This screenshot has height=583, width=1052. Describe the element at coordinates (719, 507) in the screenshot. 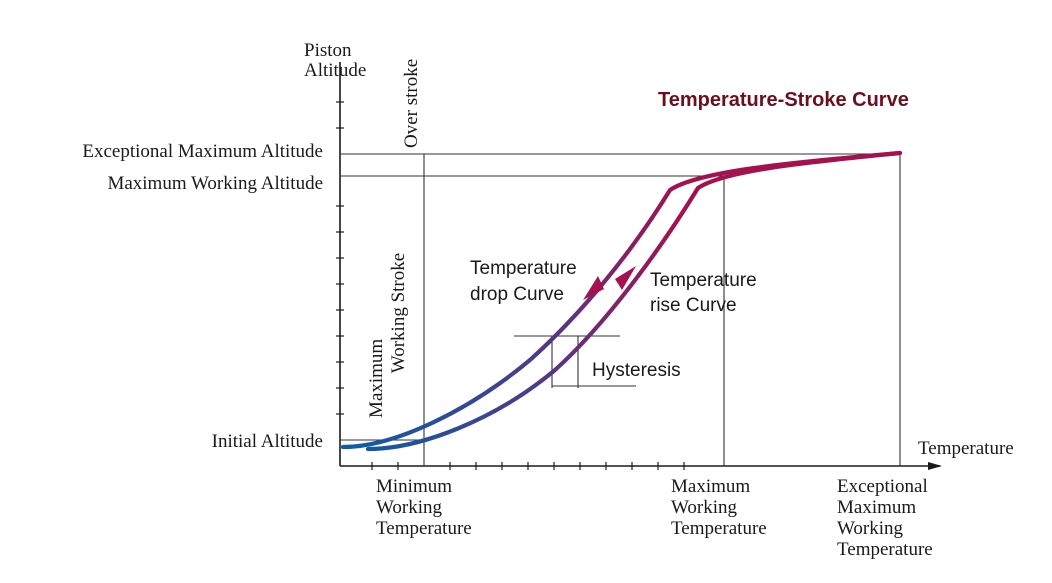

I see `max-working-temperature-label: Maximum Working Temperature` at that location.